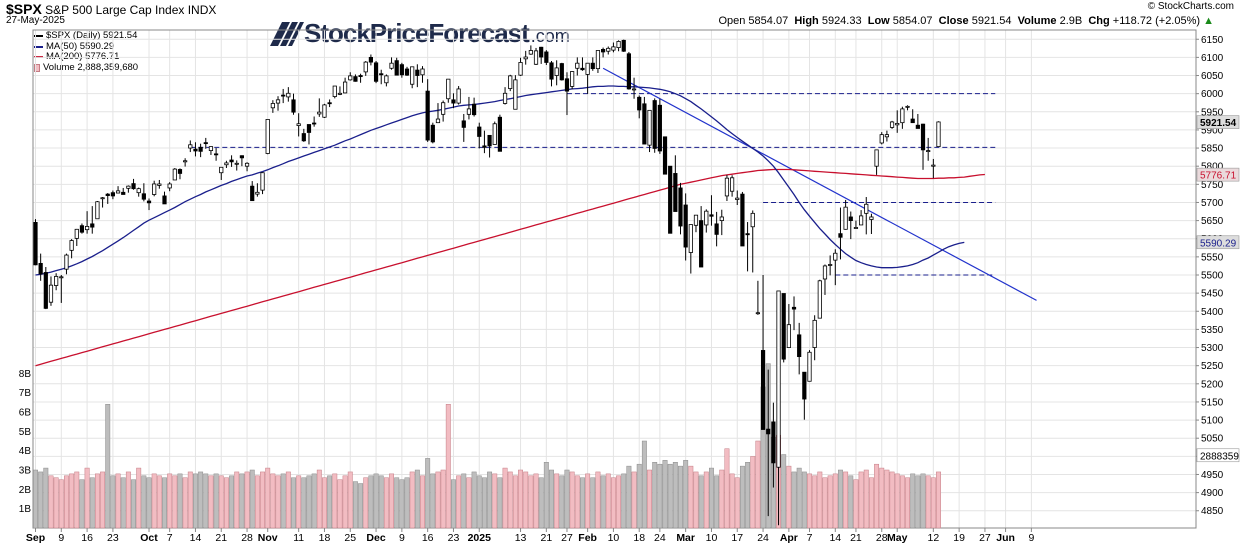  What do you see at coordinates (1212, 149) in the screenshot?
I see `price-tick-label: 5850` at bounding box center [1212, 149].